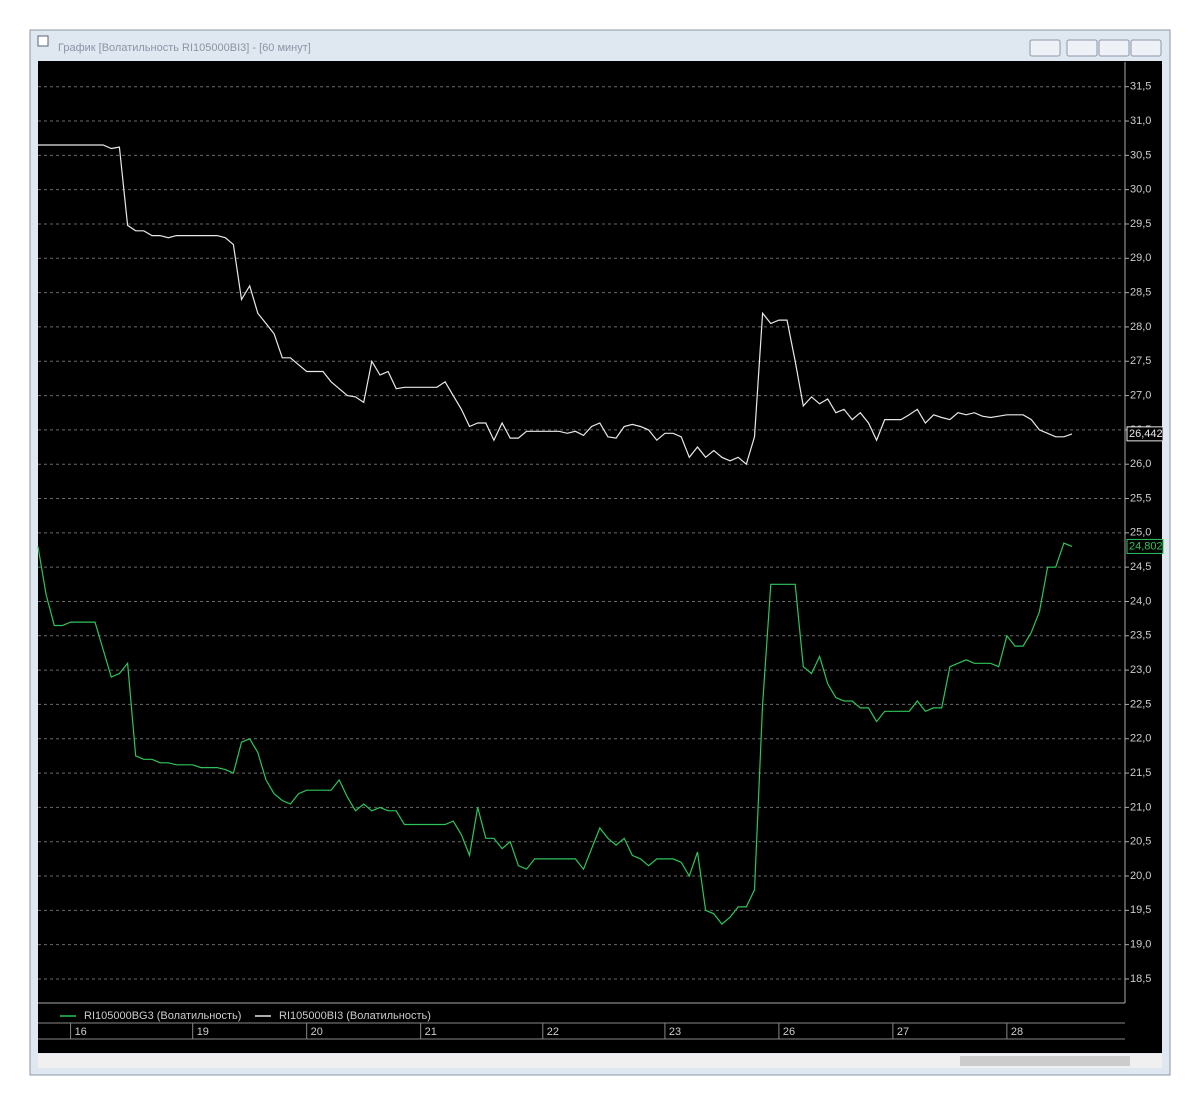 Image resolution: width=1200 pixels, height=1110 pixels. What do you see at coordinates (1140, 842) in the screenshot?
I see `y-tick-label: 20,5` at bounding box center [1140, 842].